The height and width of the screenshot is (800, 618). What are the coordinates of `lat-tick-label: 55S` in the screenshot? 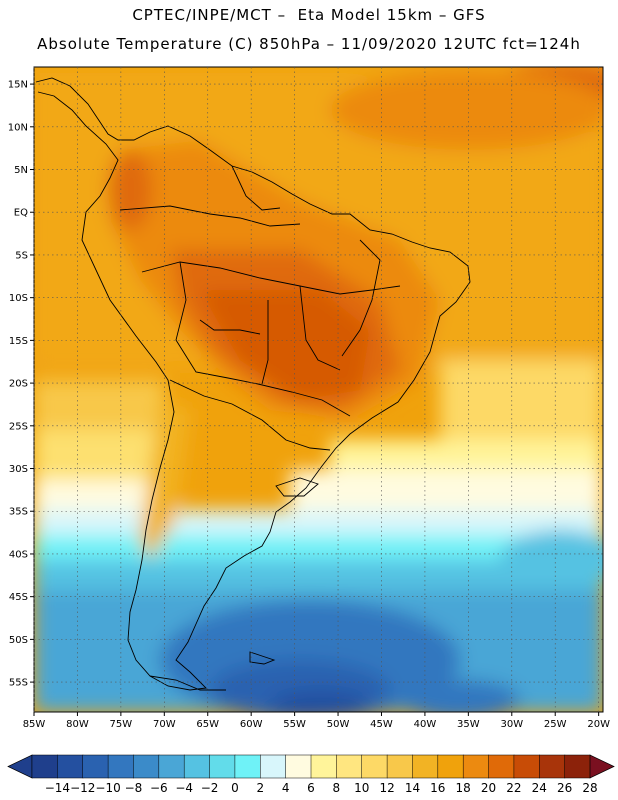 It's located at (18, 683).